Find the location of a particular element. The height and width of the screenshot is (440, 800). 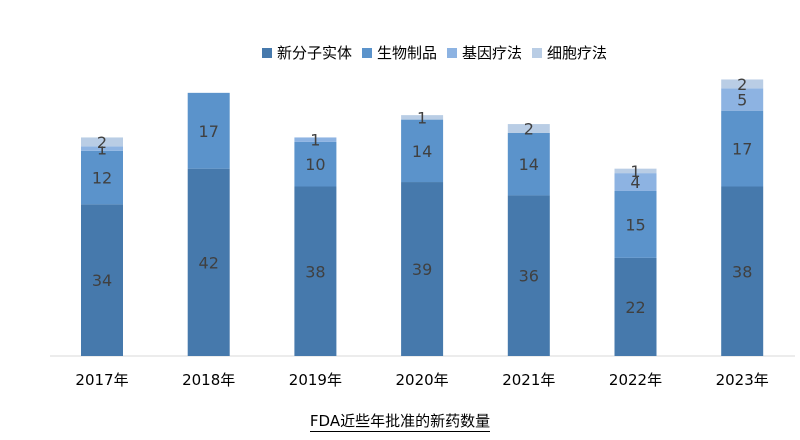

chart-caption-text: FDA近些年批准的新药数量 is located at coordinates (400, 422).